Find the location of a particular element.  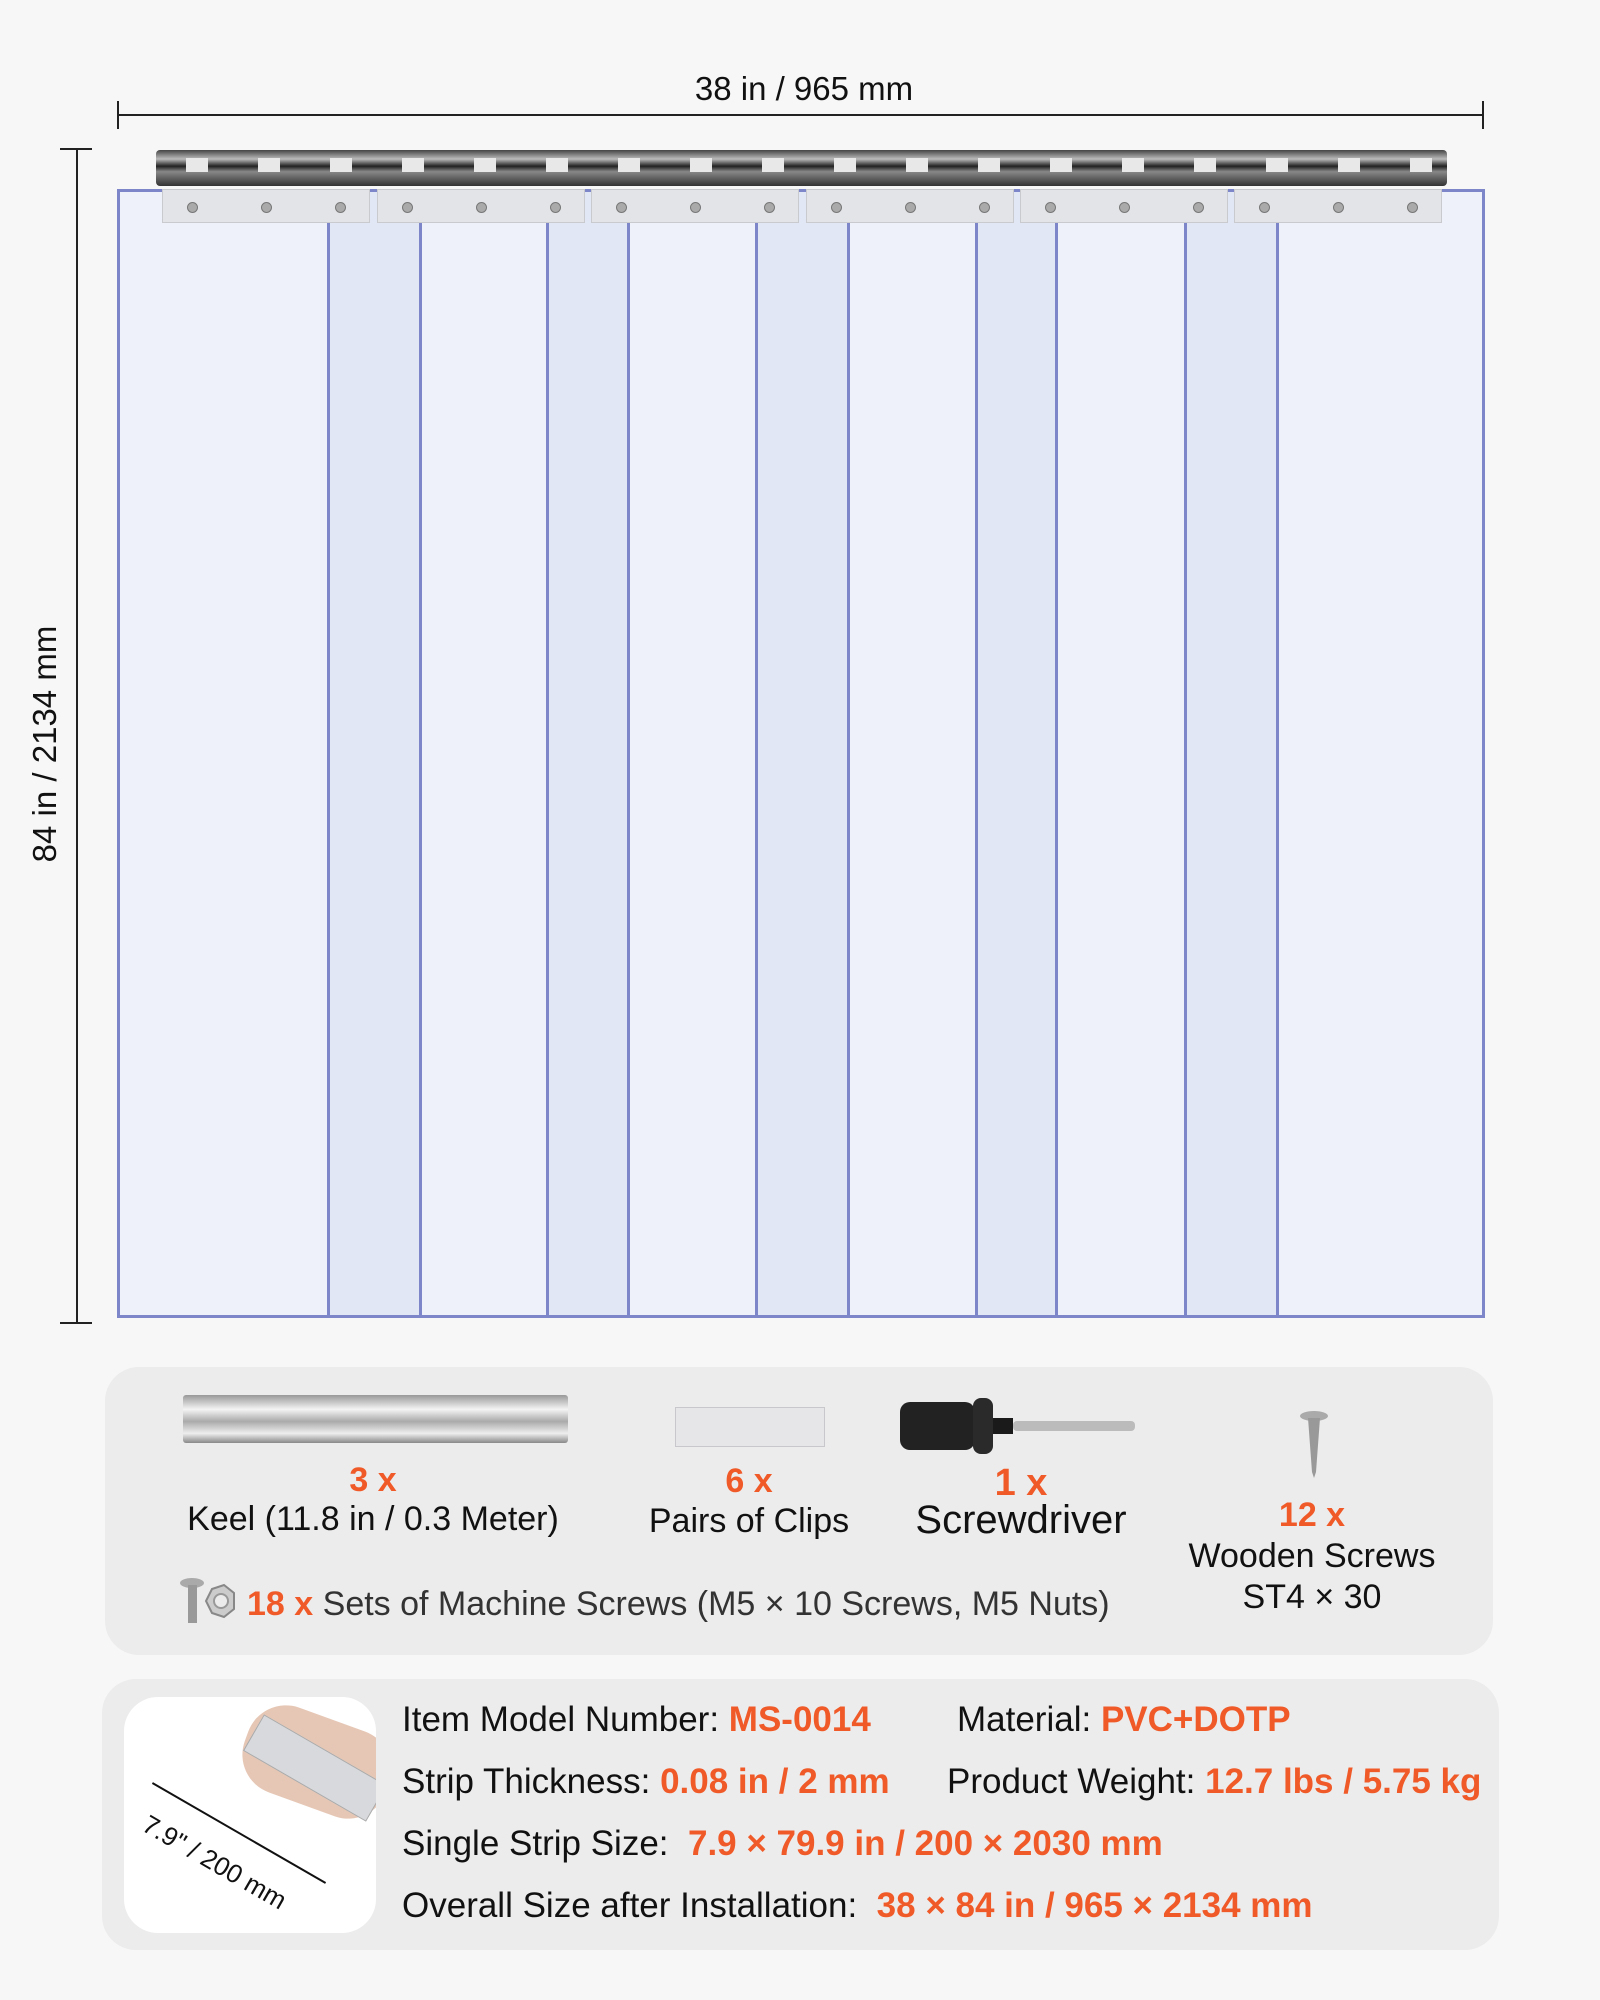

height-label: 84 in / 2134 mm is located at coordinates (44, 744).